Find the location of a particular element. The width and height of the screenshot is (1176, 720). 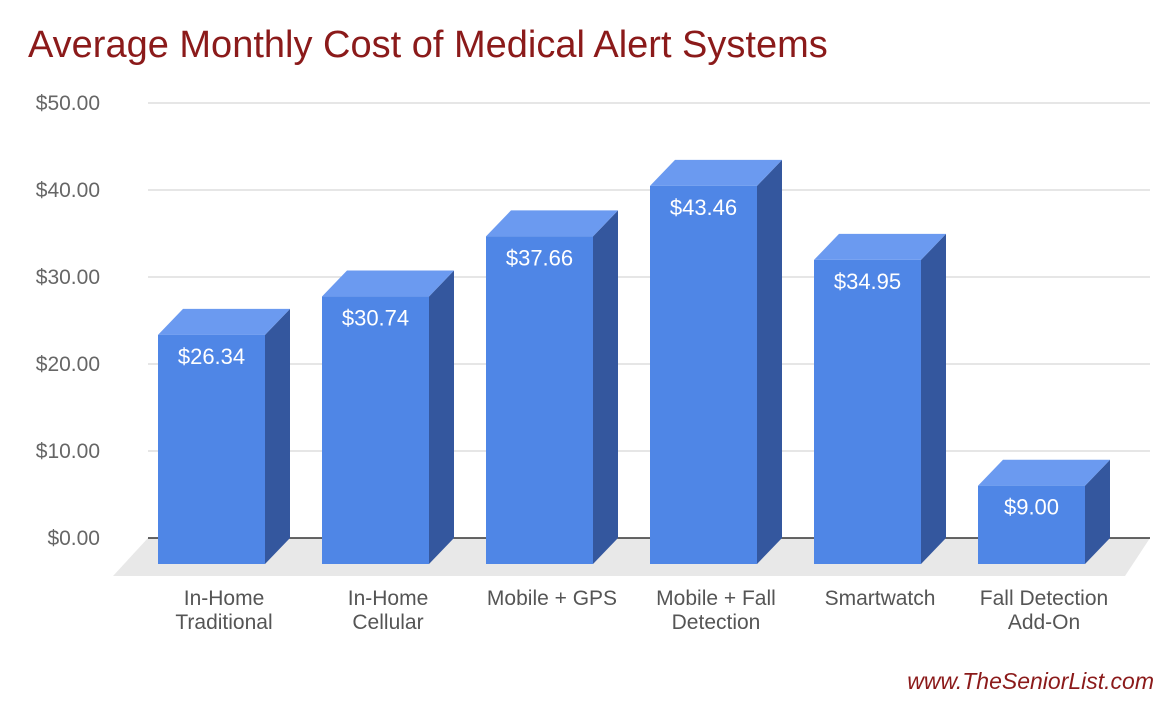

y-axis-ticks: $0.00 $10.00 $20.00 $30.00 $40.00 $50.00 is located at coordinates (68, 321).